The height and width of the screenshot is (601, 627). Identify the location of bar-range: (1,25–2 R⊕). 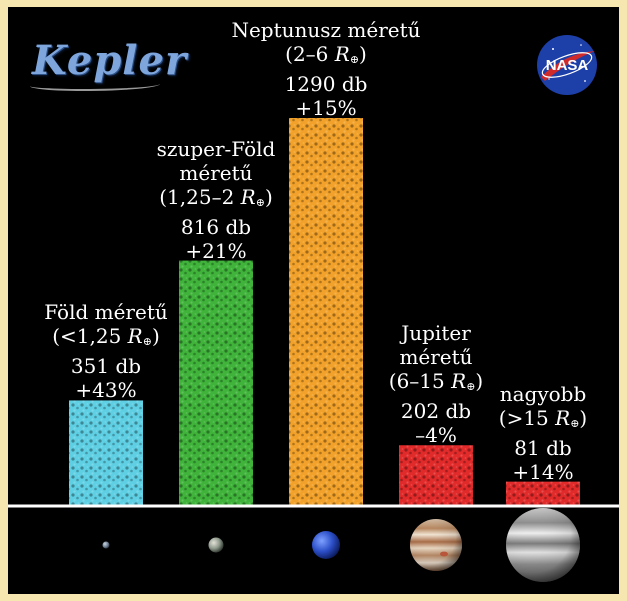
(216, 200).